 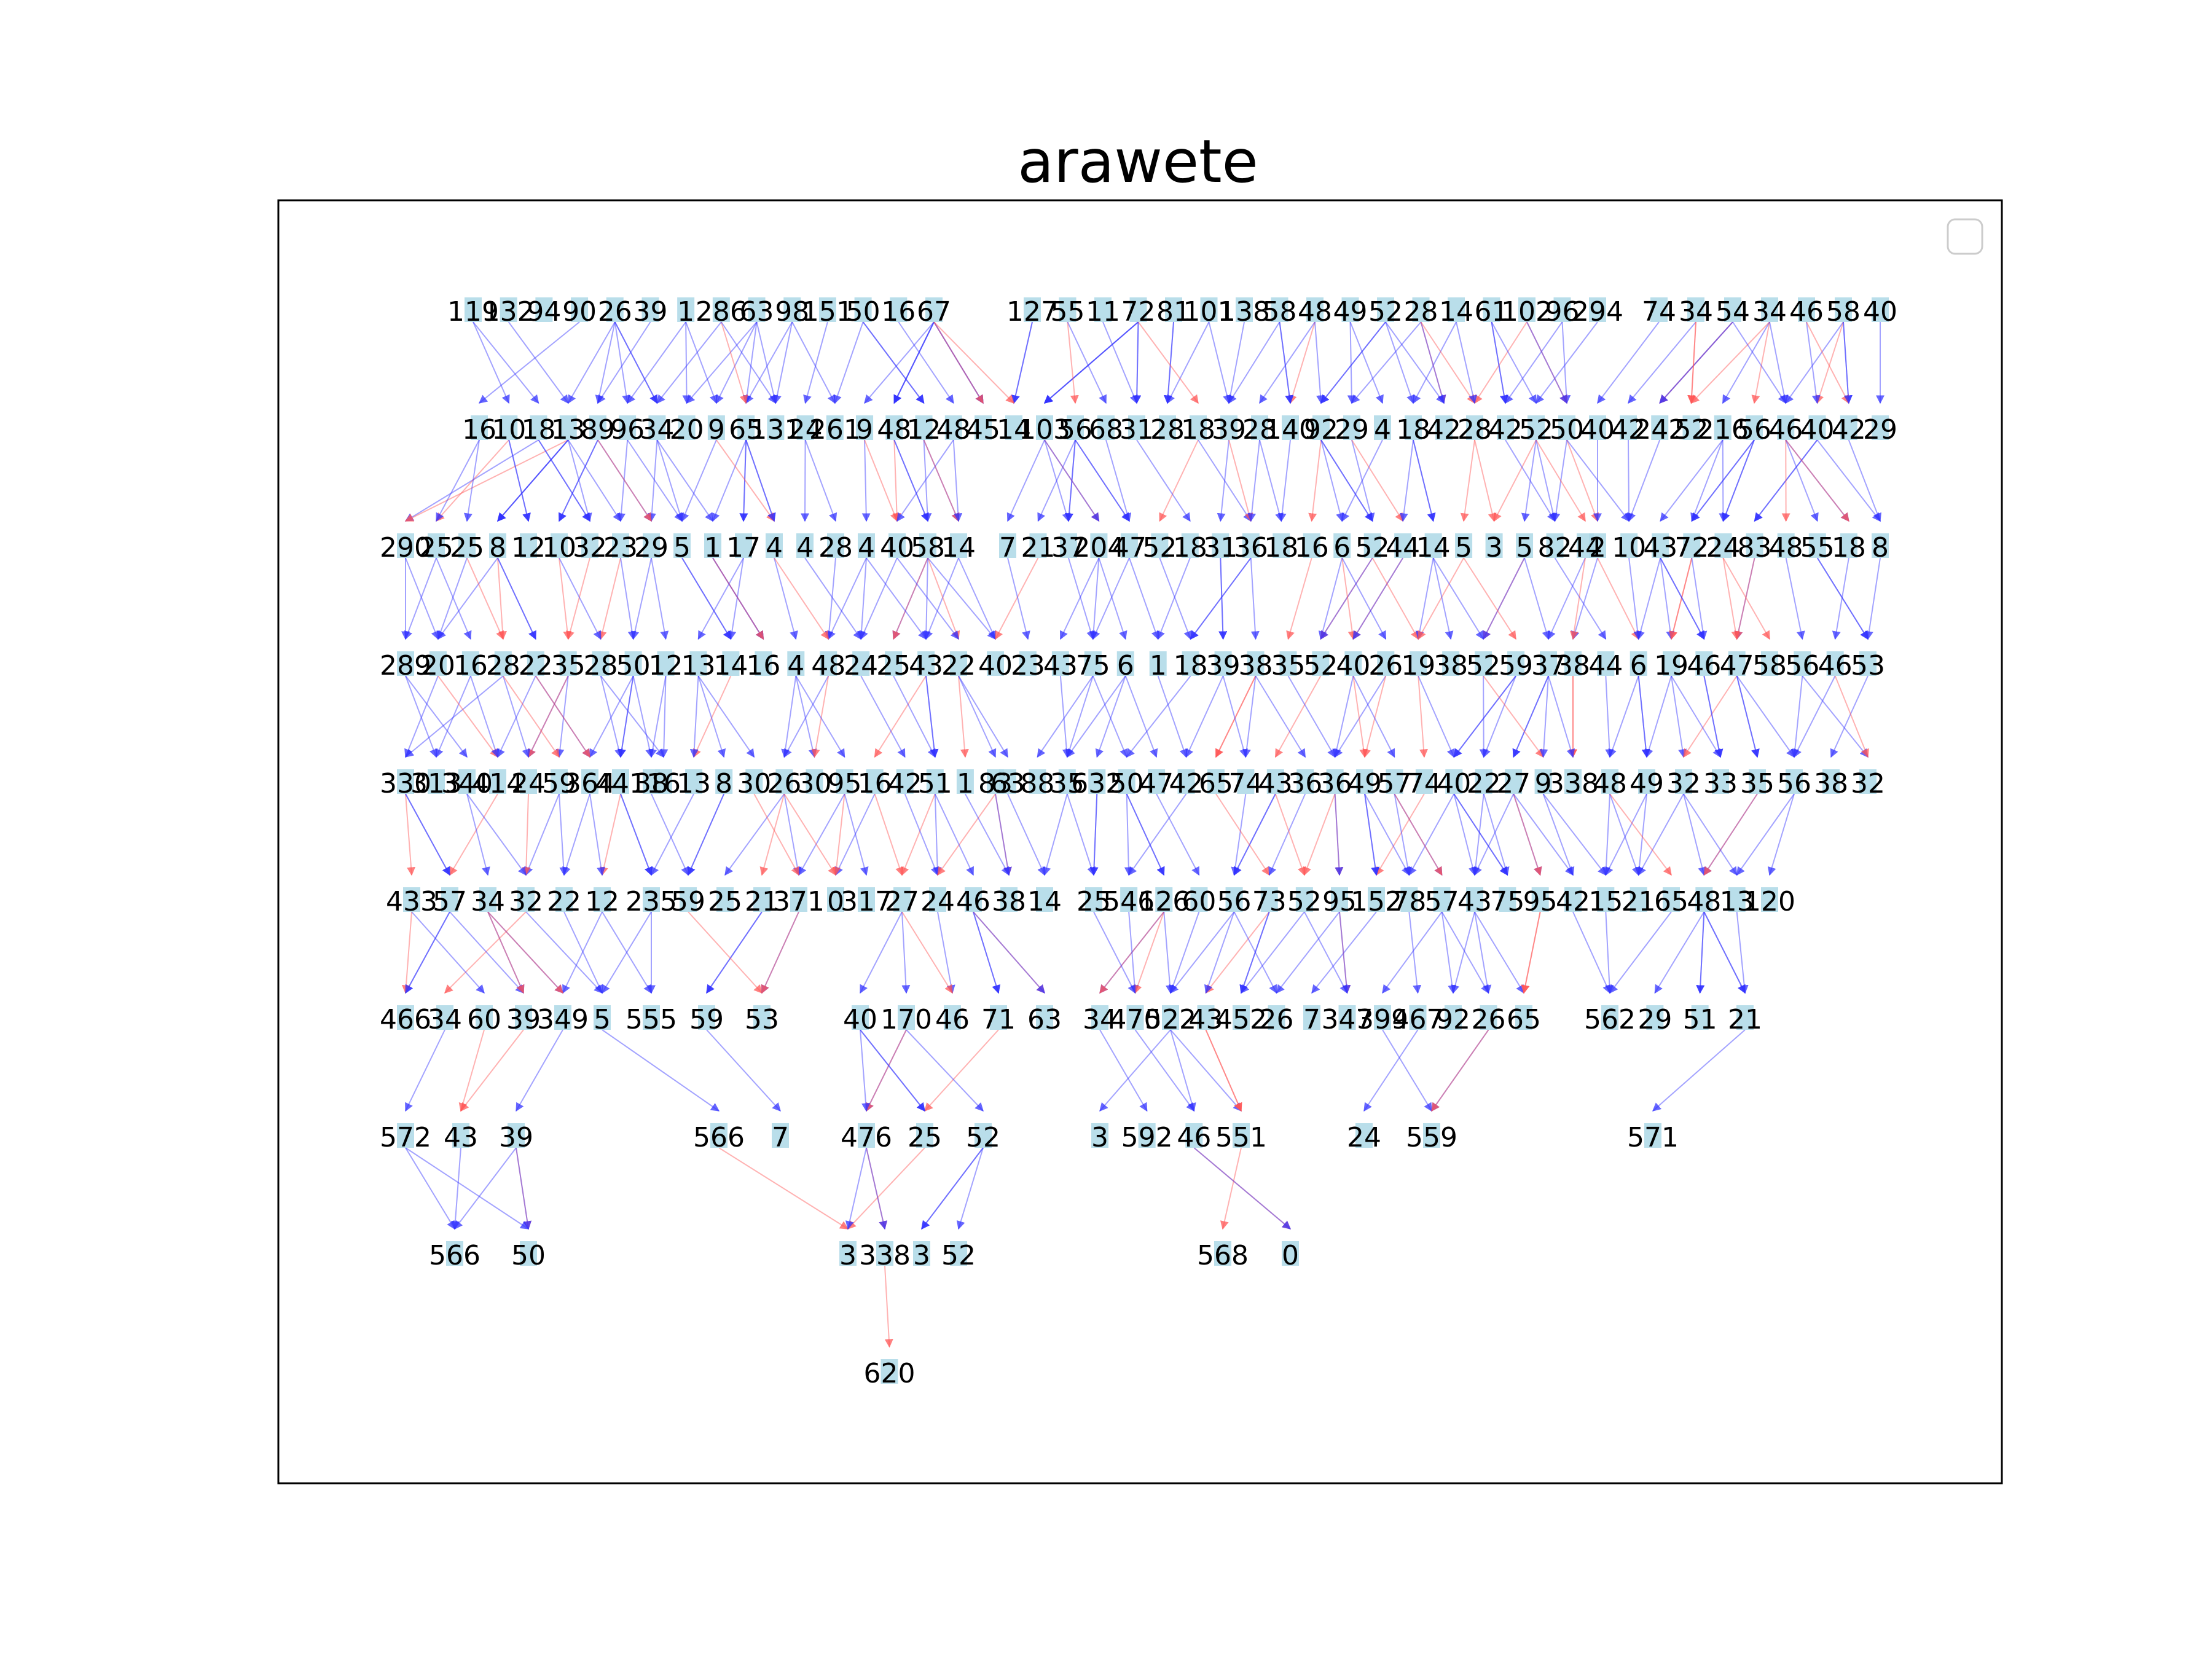 I want to click on node-label: 26, so click(x=1489, y=1019).